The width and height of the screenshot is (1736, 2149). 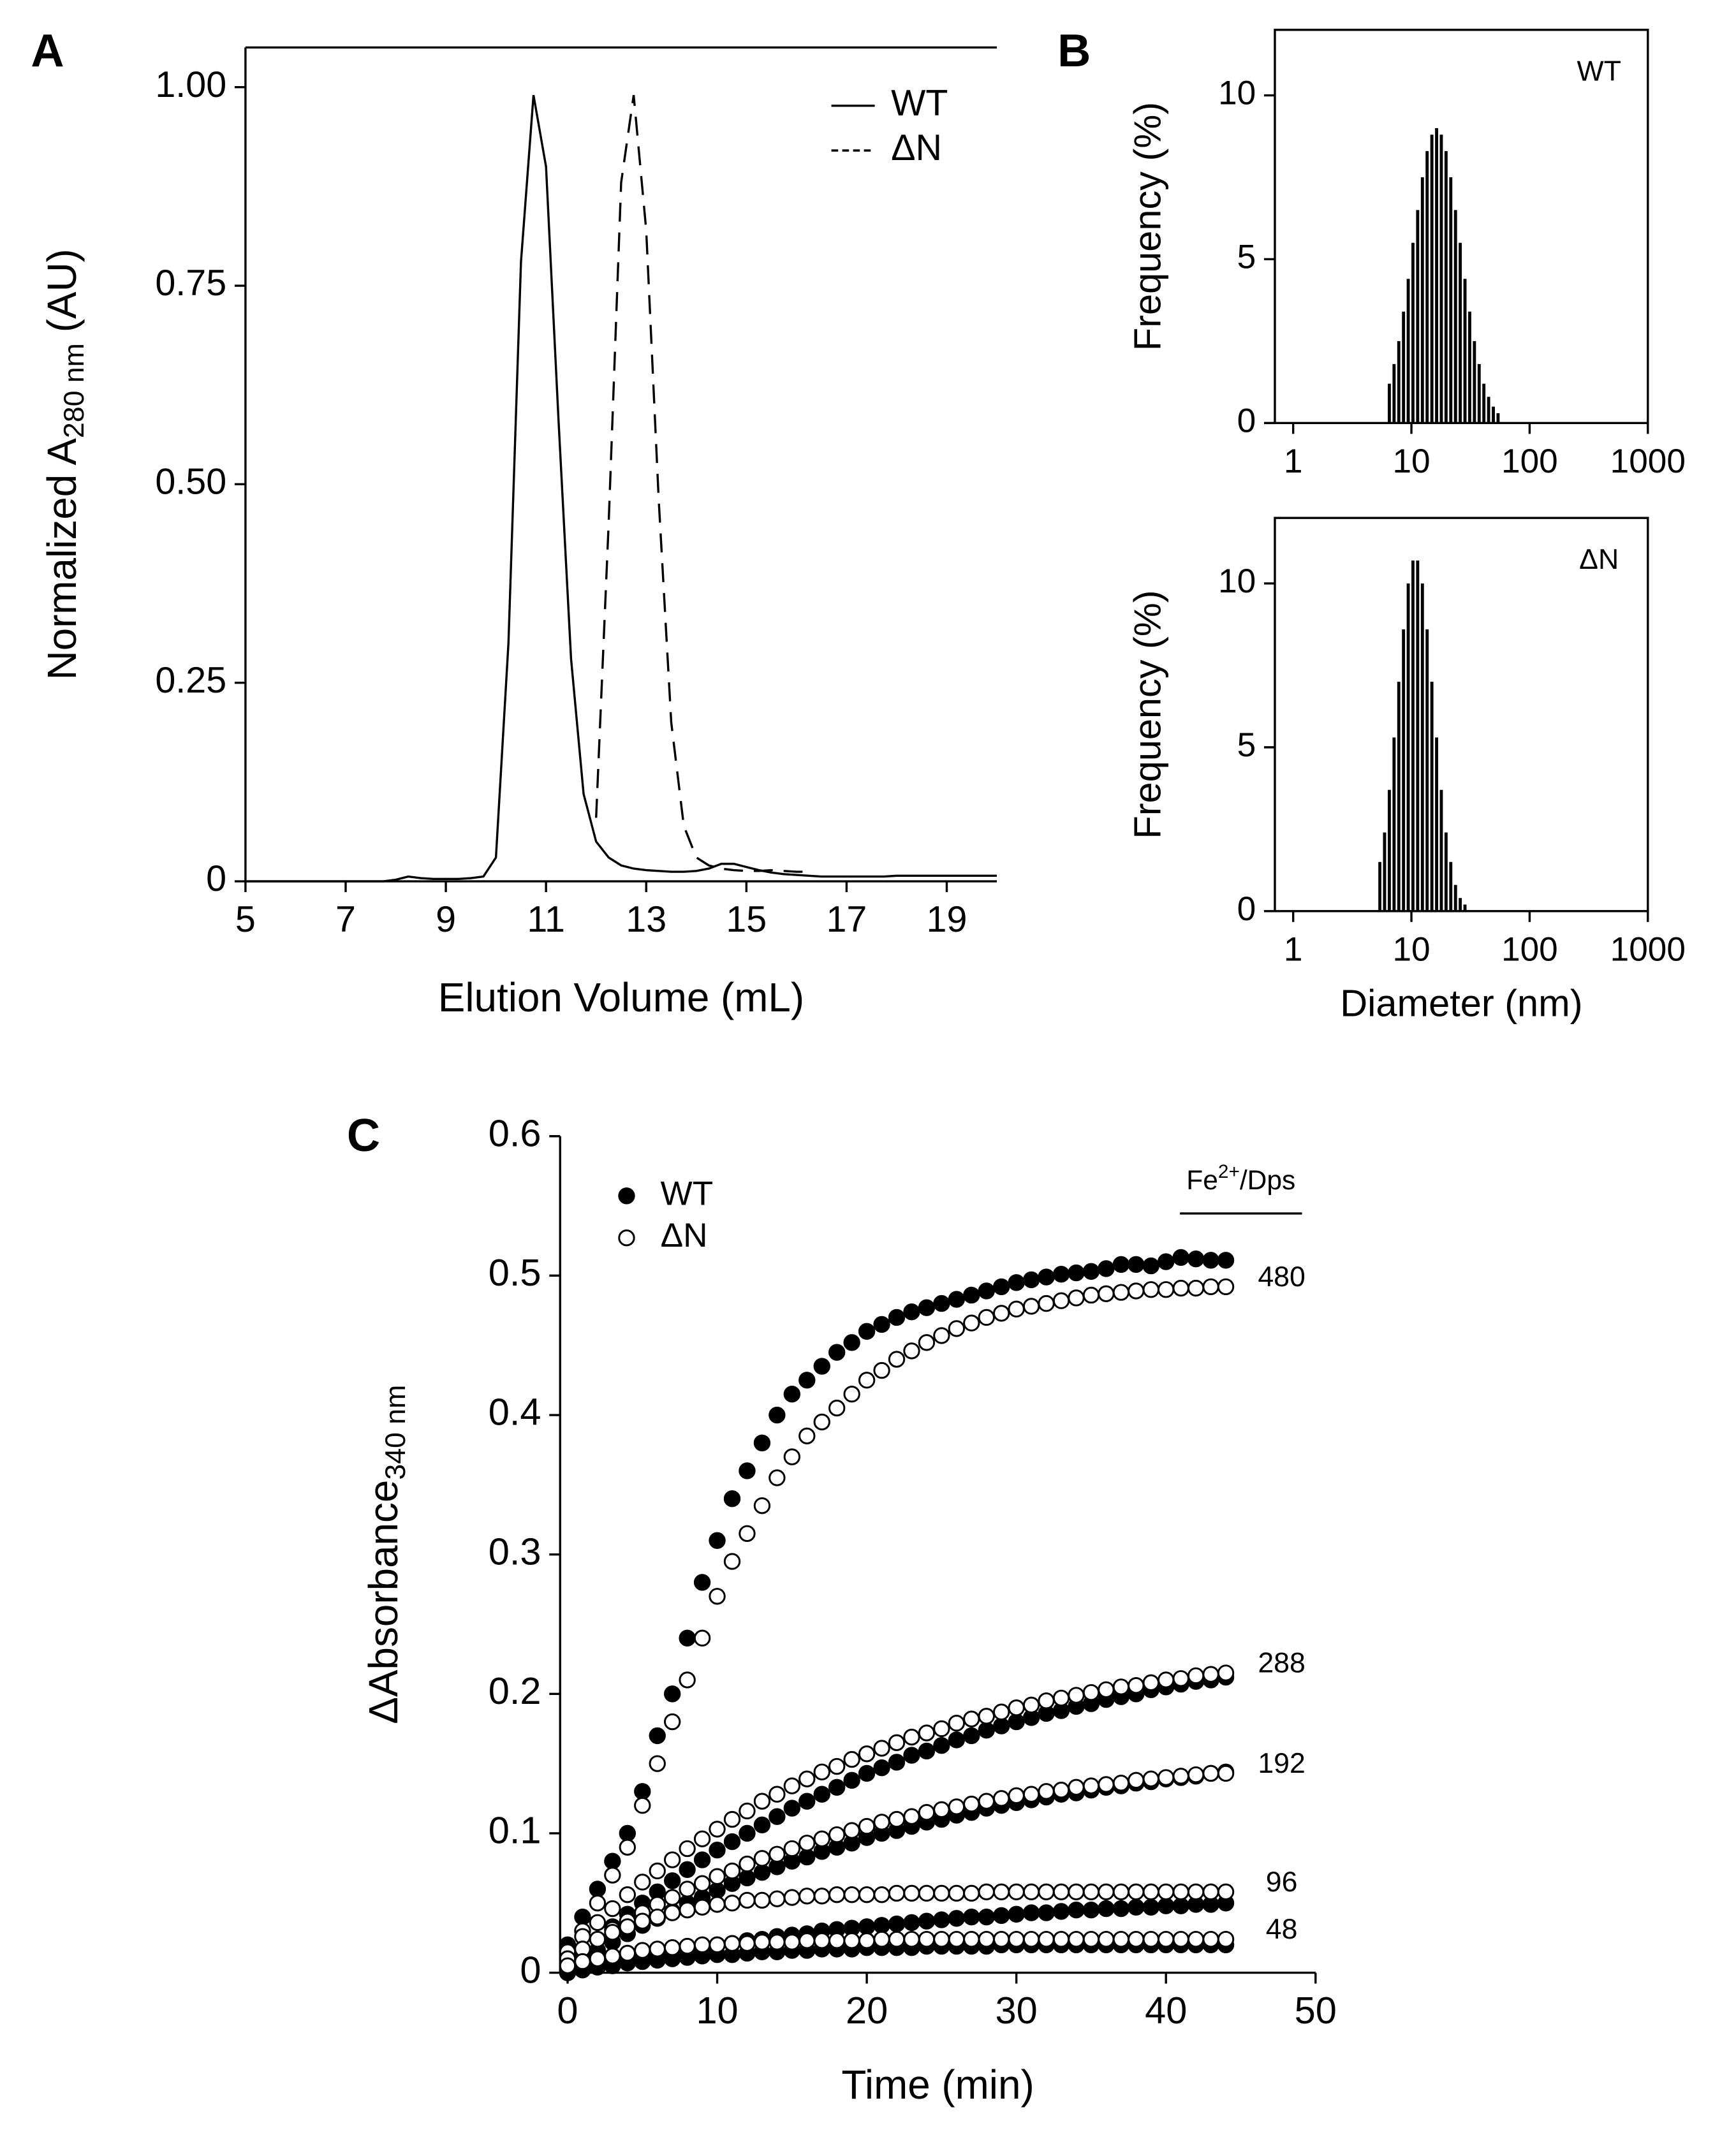 I want to click on group-label: 192, so click(x=1281, y=1764).